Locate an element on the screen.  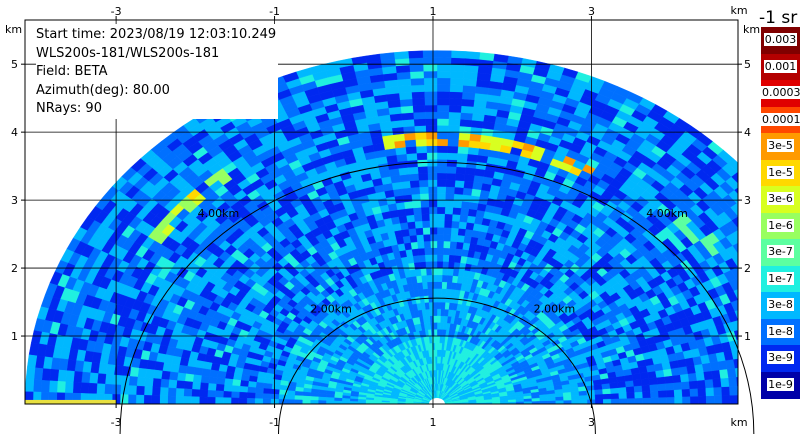
instrument-text: WLS200s-181/WLS200s-181 is located at coordinates (128, 53).